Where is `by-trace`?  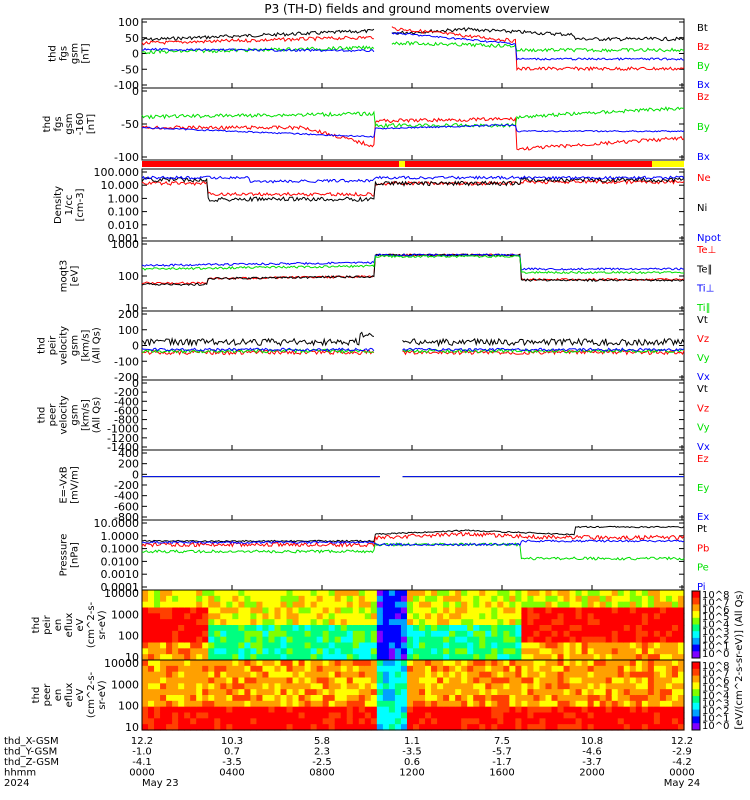
by-trace is located at coordinates (413, 48).